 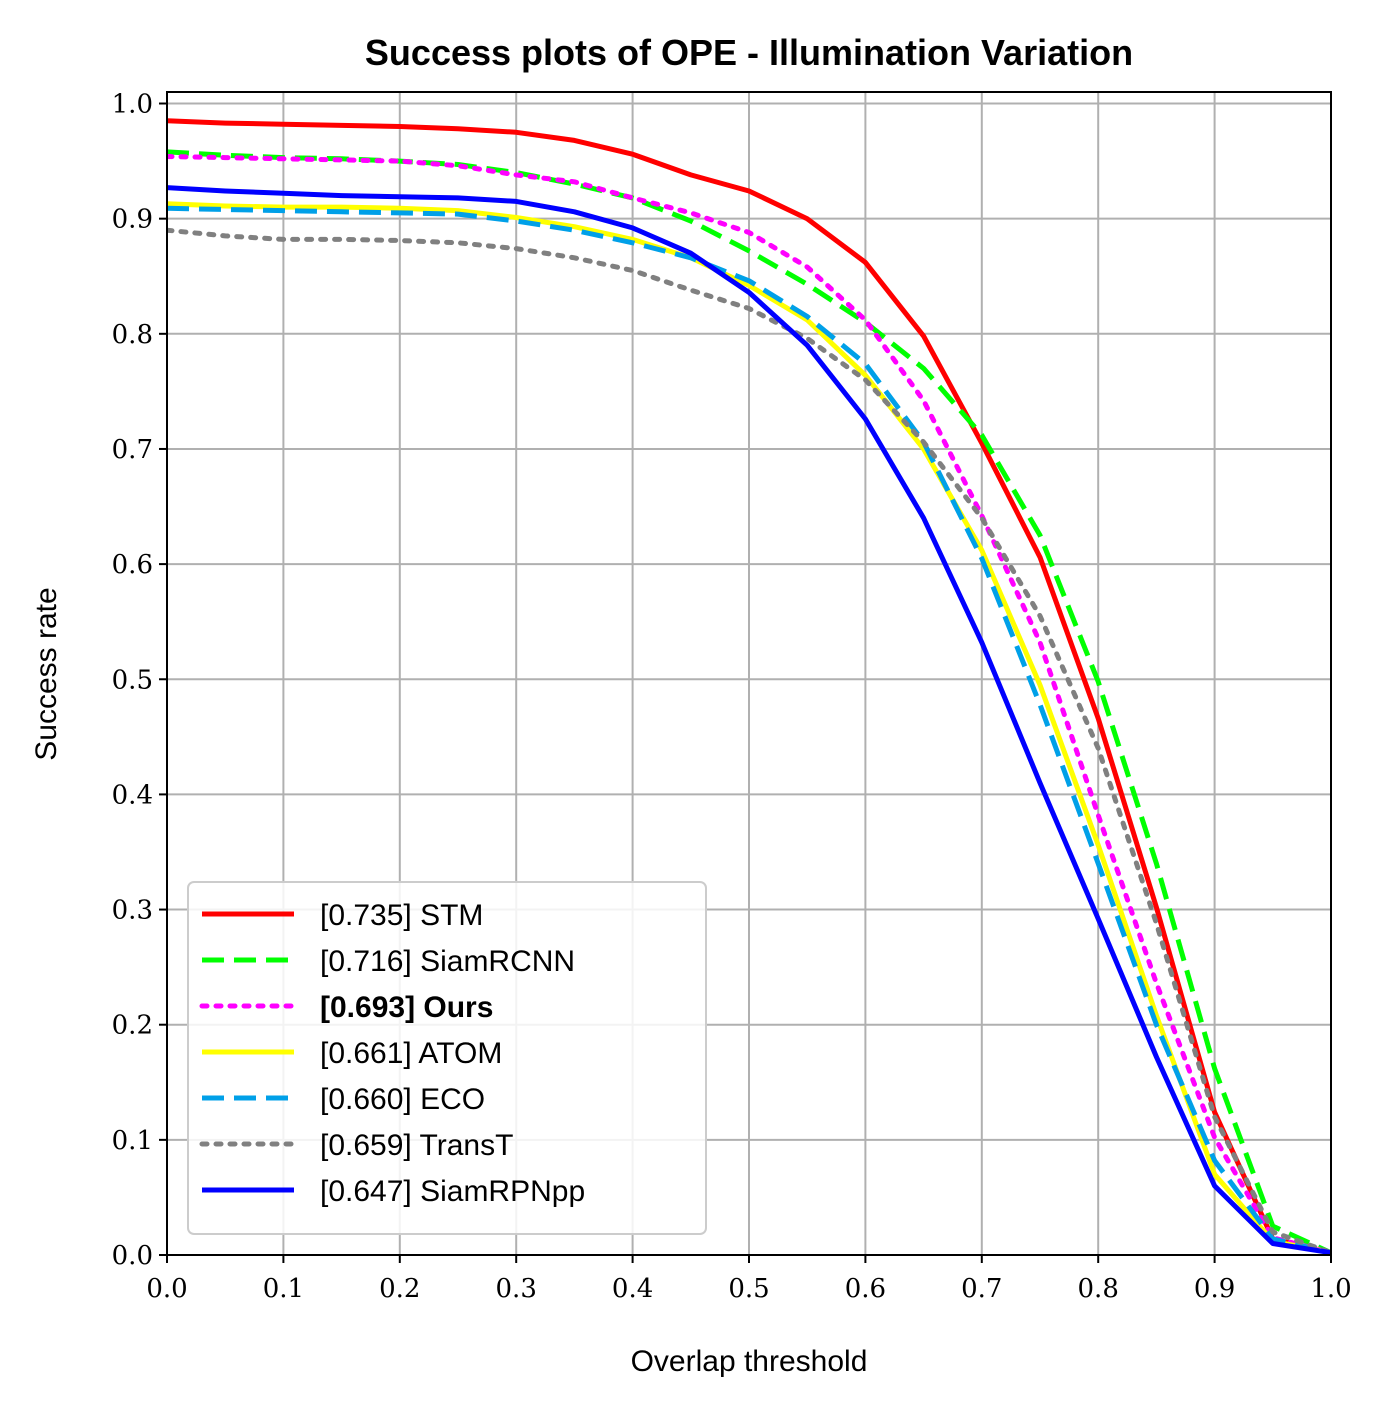 I want to click on y-tick-label: 0.6, so click(x=132, y=565).